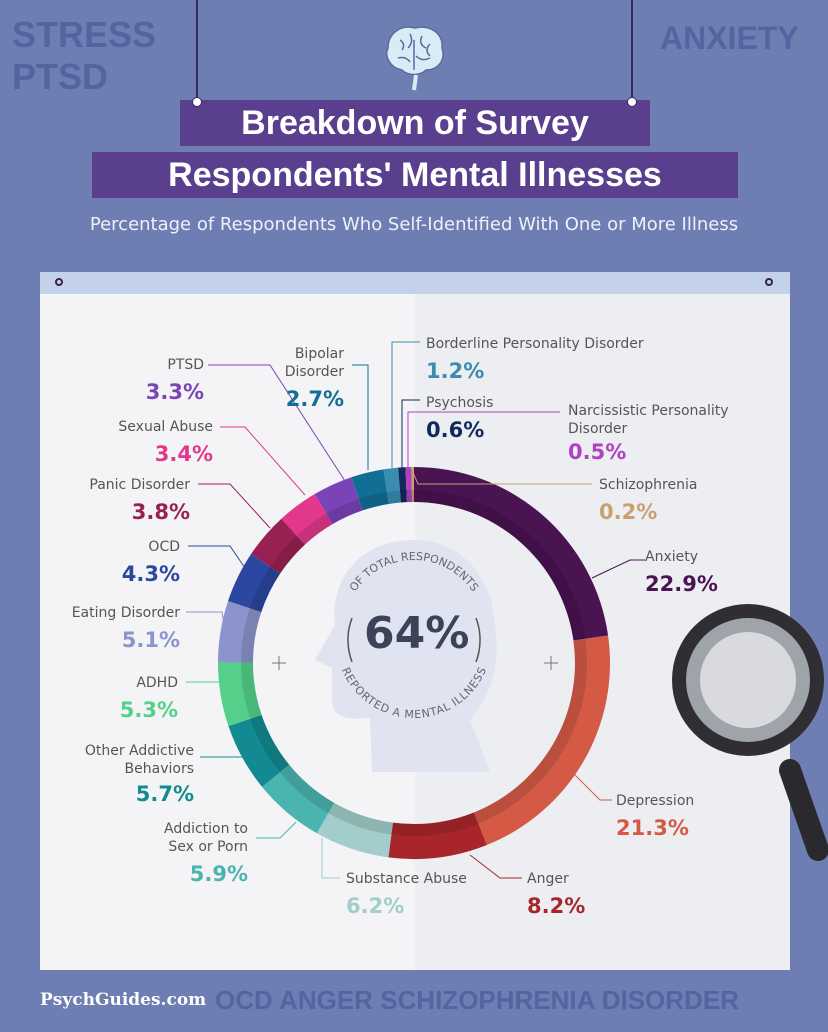  I want to click on label-ocd: OCD 4.3%, so click(150, 562).